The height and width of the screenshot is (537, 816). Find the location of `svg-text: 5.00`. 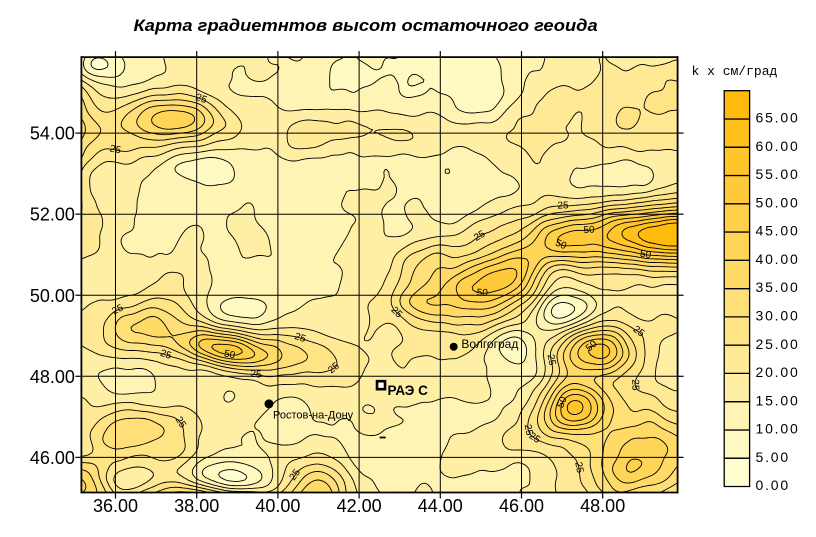

svg-text: 5.00 is located at coordinates (773, 457).